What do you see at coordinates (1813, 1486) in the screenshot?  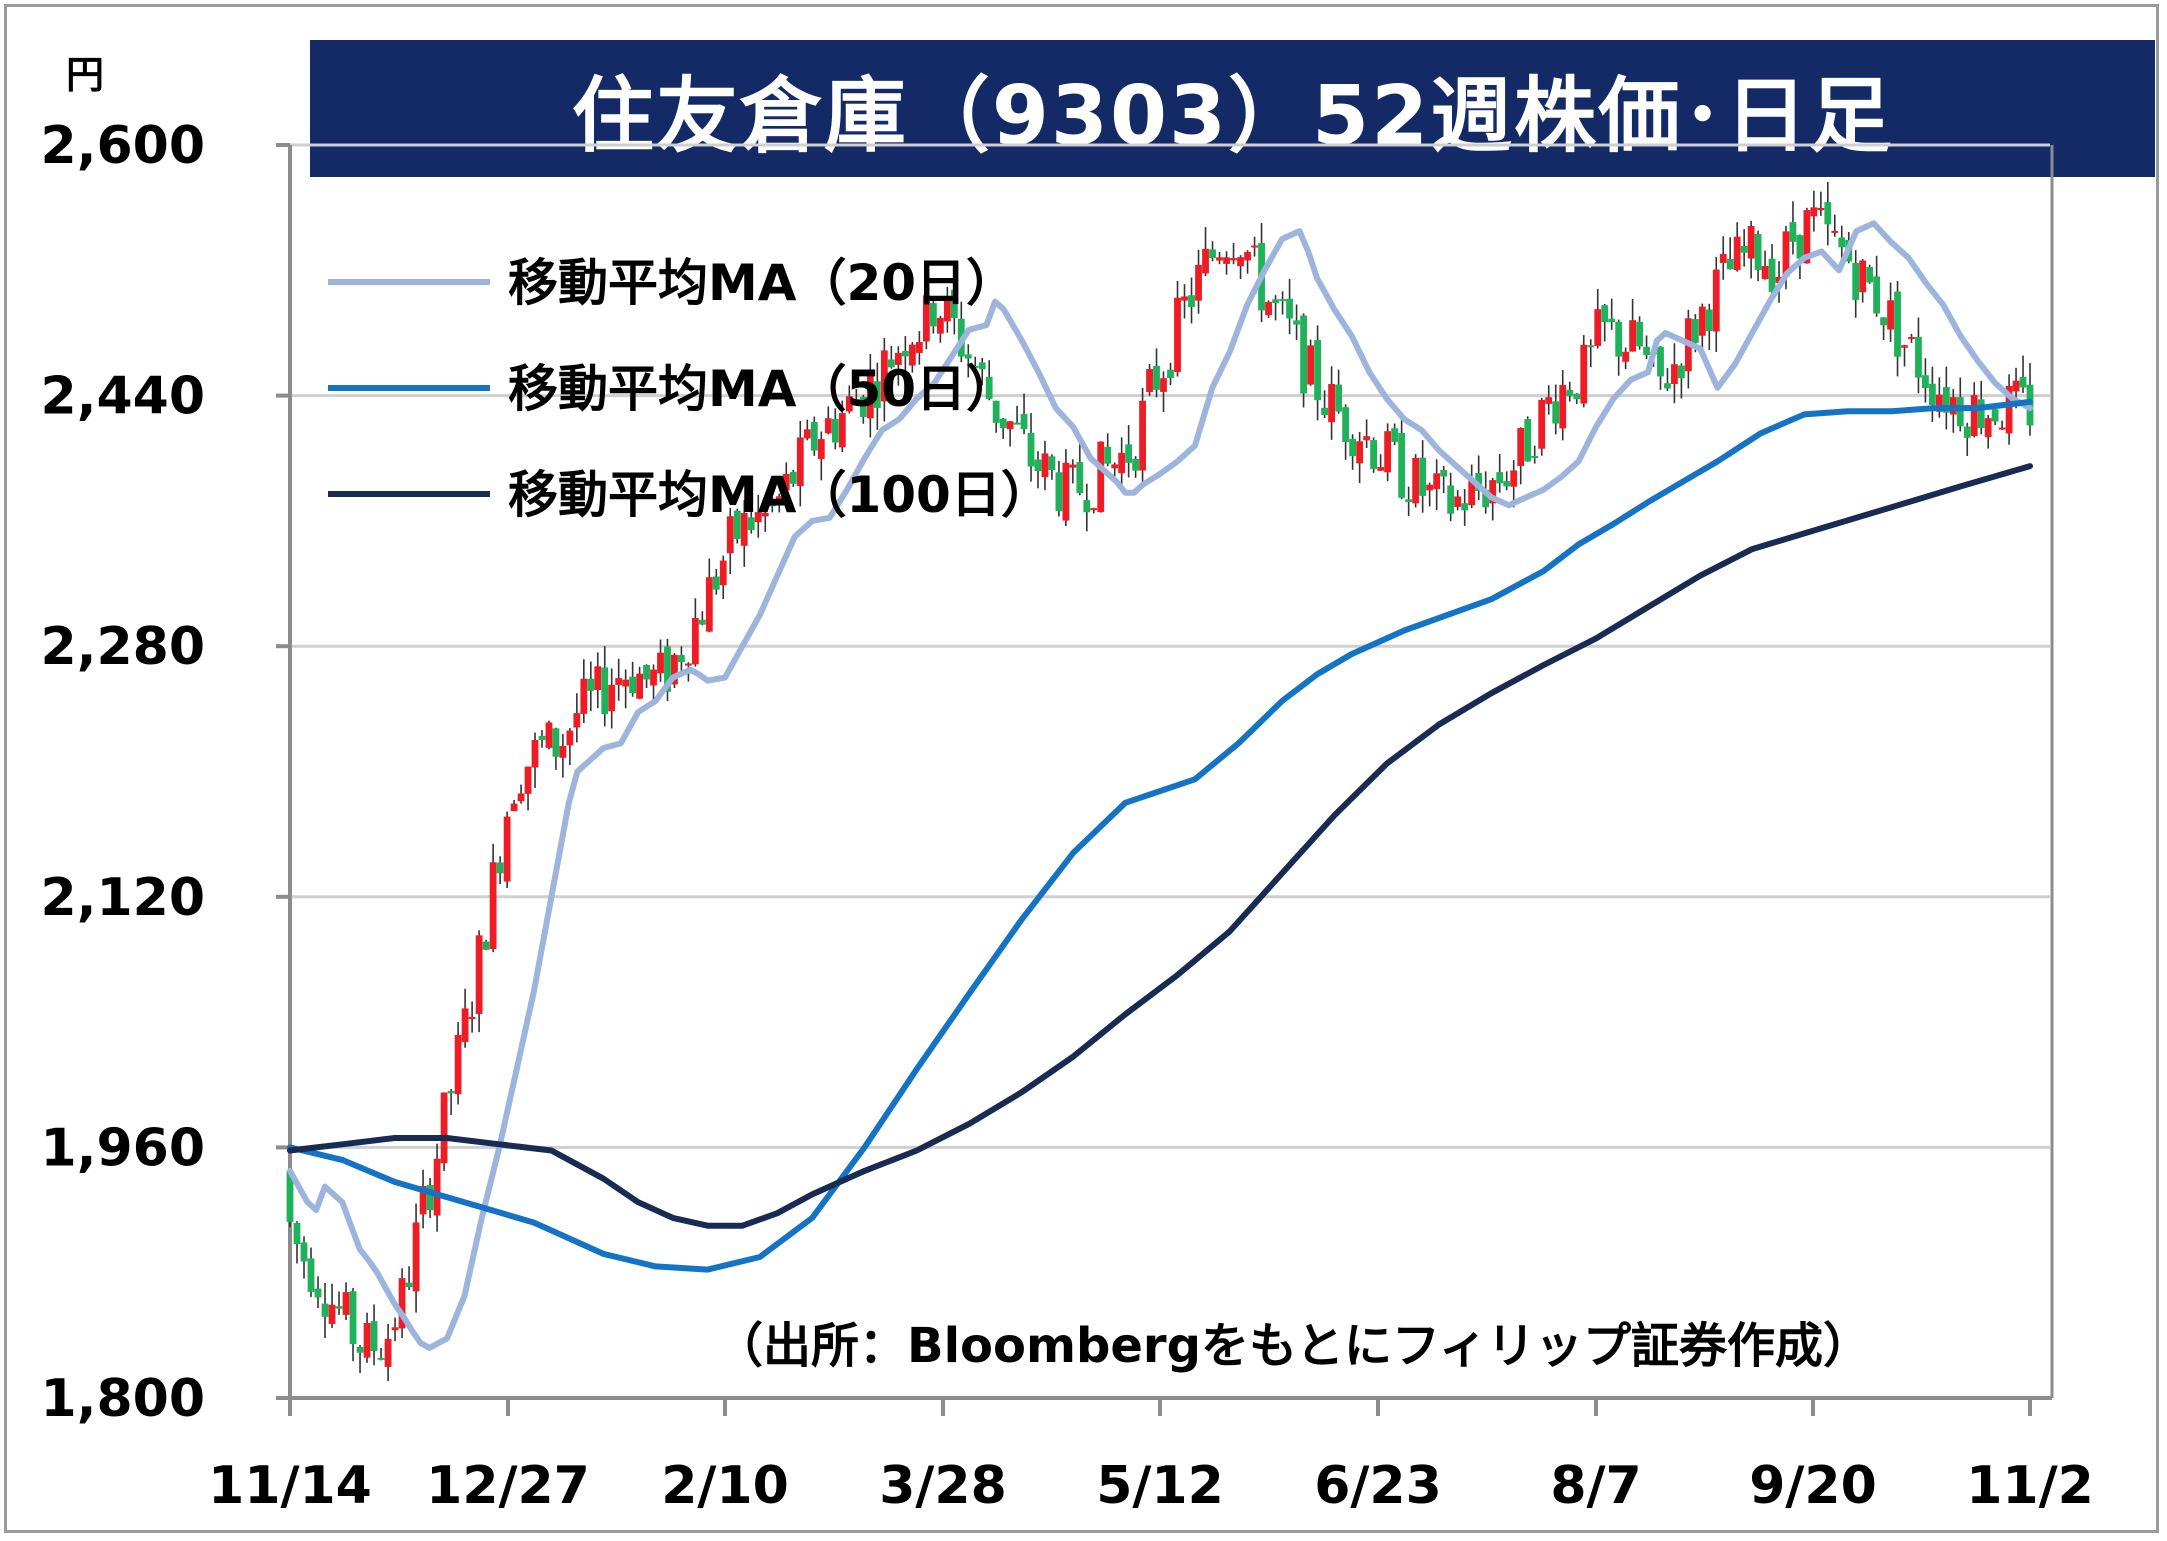 I see `x-tick-label: 9/20` at bounding box center [1813, 1486].